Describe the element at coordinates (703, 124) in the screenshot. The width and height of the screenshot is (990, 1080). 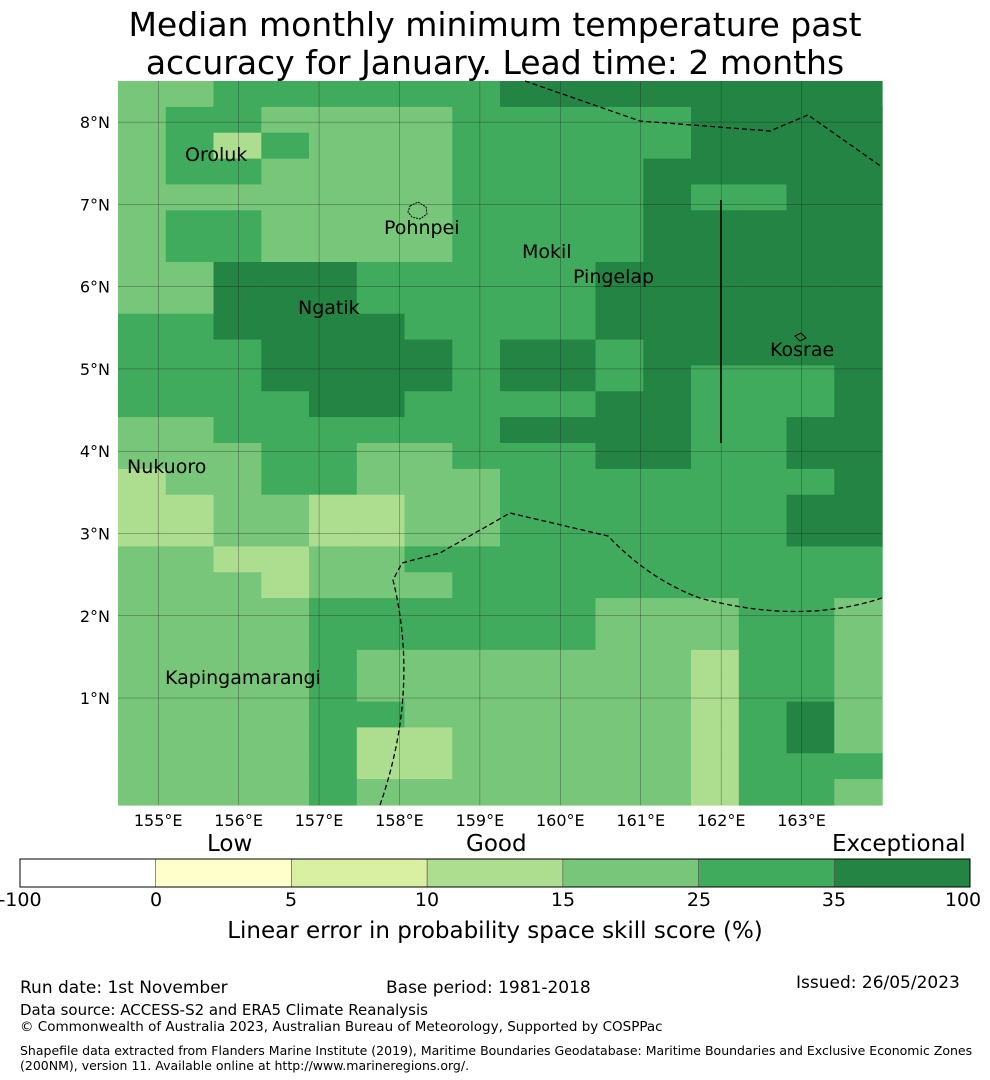
I see `eez-boundary-north` at that location.